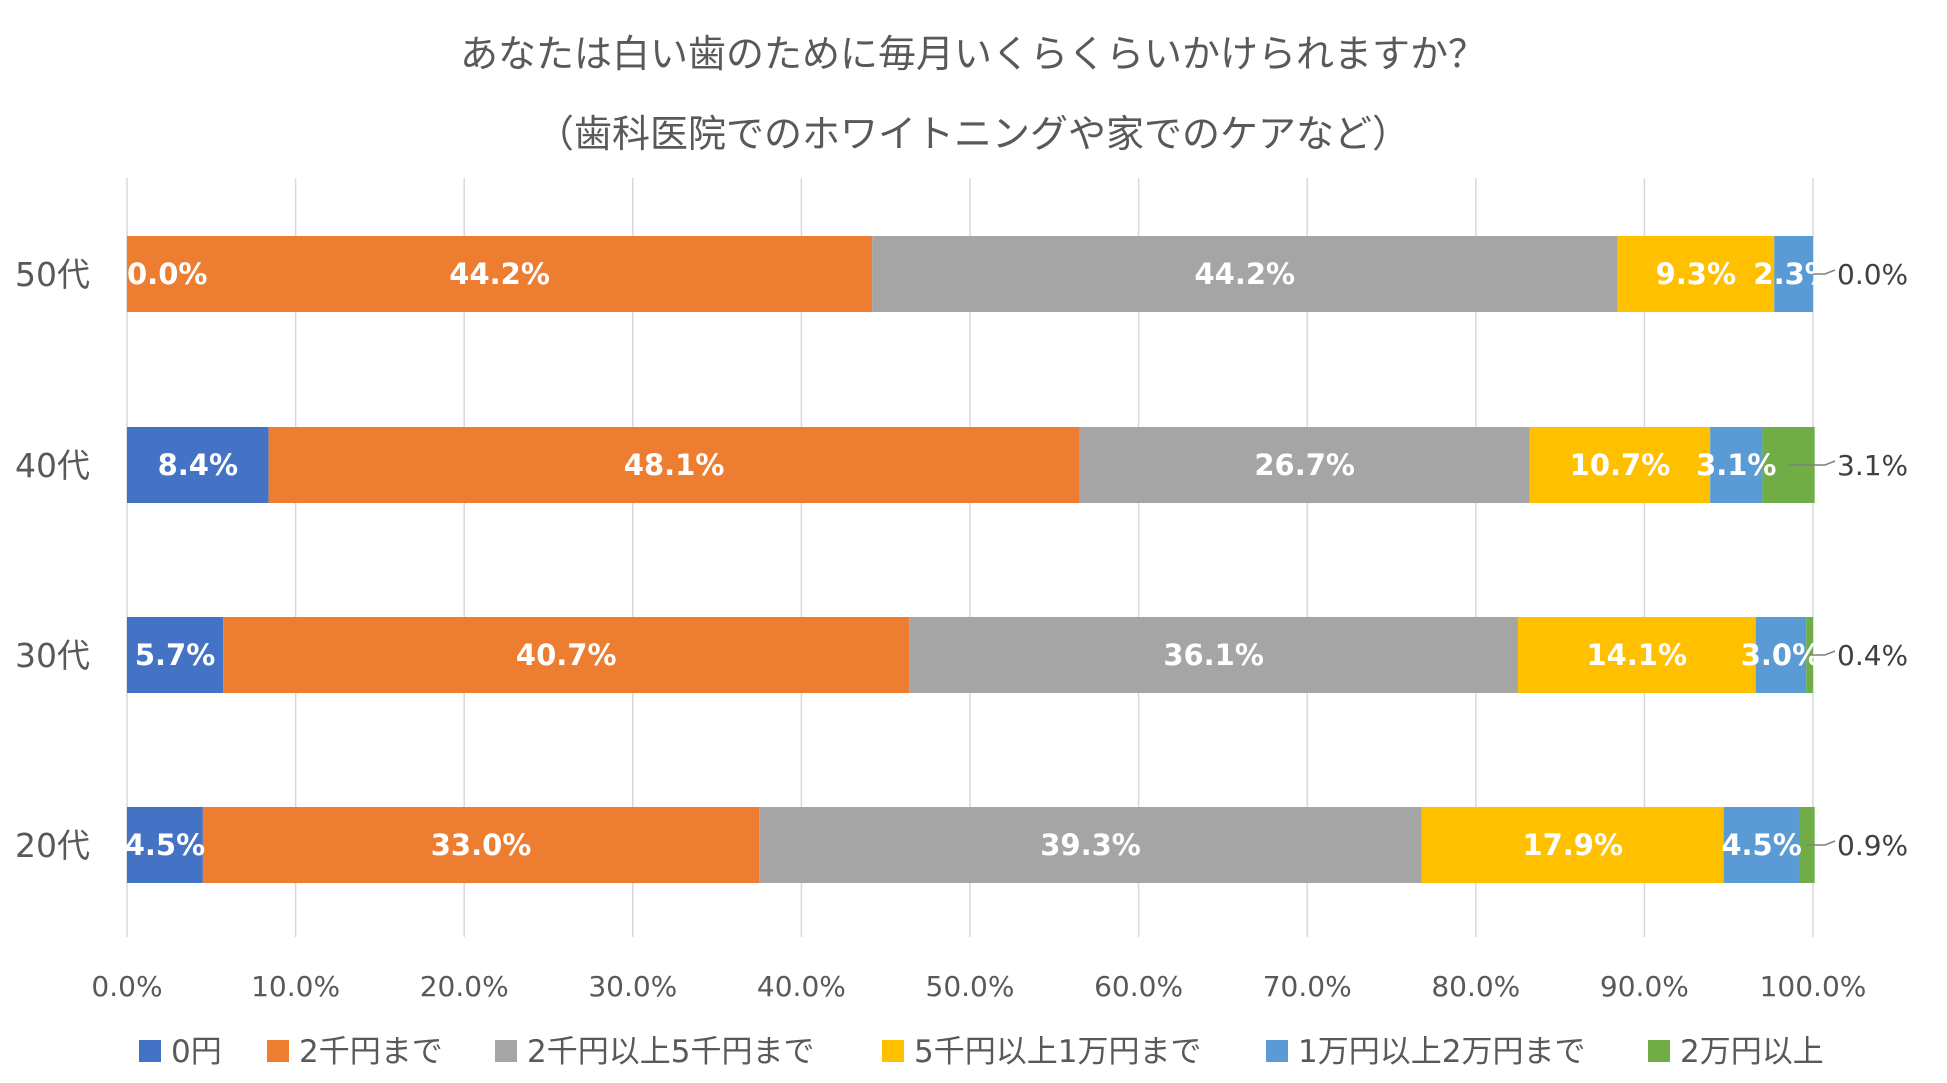 The height and width of the screenshot is (1083, 1947). Describe the element at coordinates (670, 1052) in the screenshot. I see `legend-label: 2千円以上5千円まで` at that location.